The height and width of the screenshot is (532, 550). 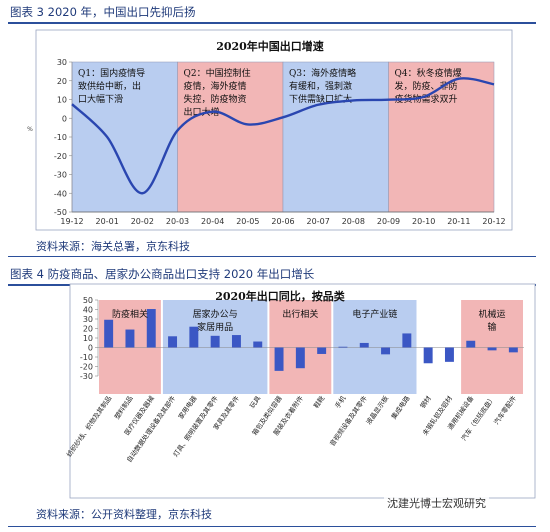 I want to click on quarter-annotation-2-line-1: Q2：中国控制住, so click(x=217, y=73).